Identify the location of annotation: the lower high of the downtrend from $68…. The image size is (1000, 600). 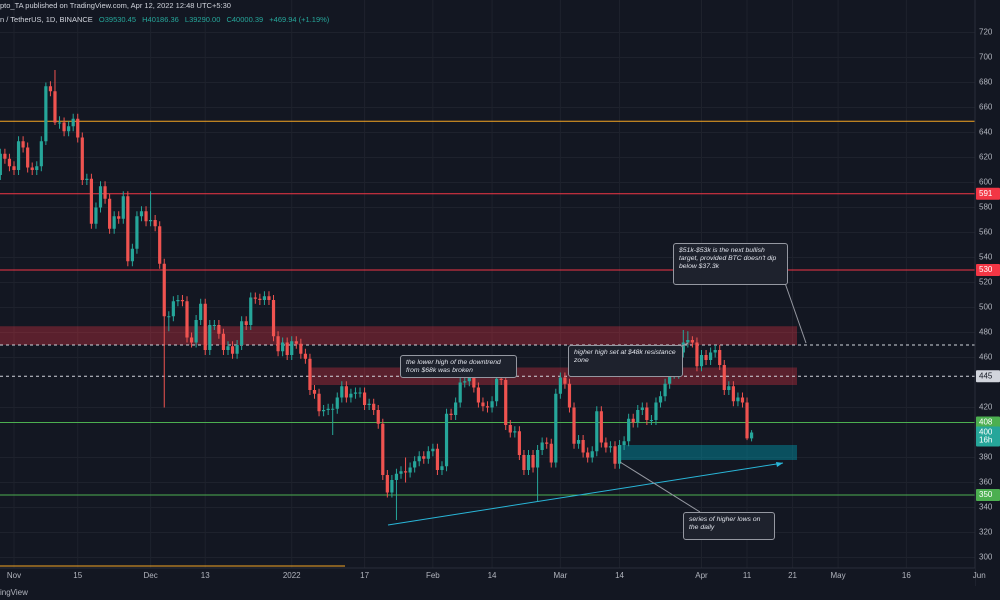
(458, 366).